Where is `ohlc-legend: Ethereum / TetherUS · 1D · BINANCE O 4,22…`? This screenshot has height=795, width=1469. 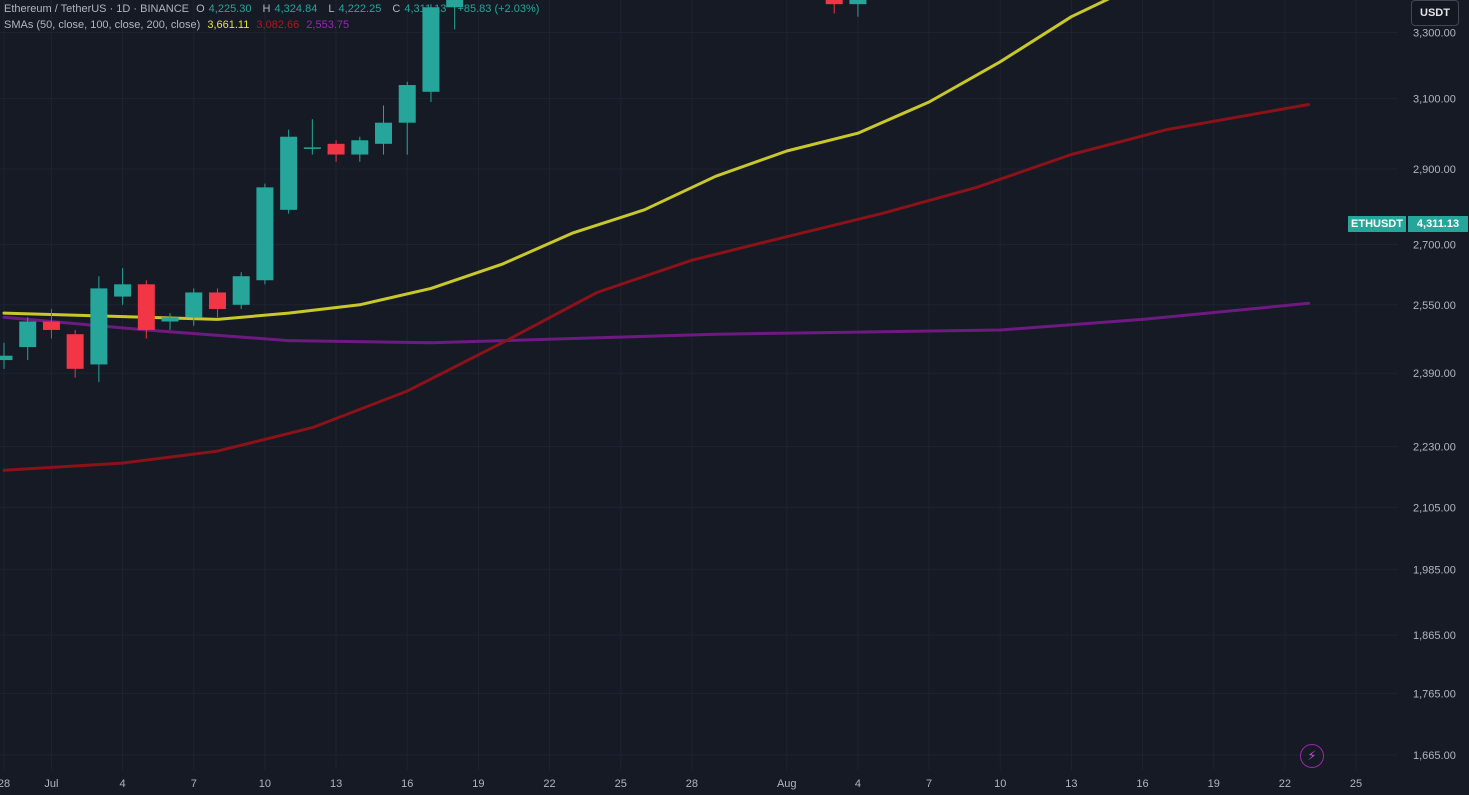 ohlc-legend: Ethereum / TetherUS · 1D · BINANCE O 4,22… is located at coordinates (273, 9).